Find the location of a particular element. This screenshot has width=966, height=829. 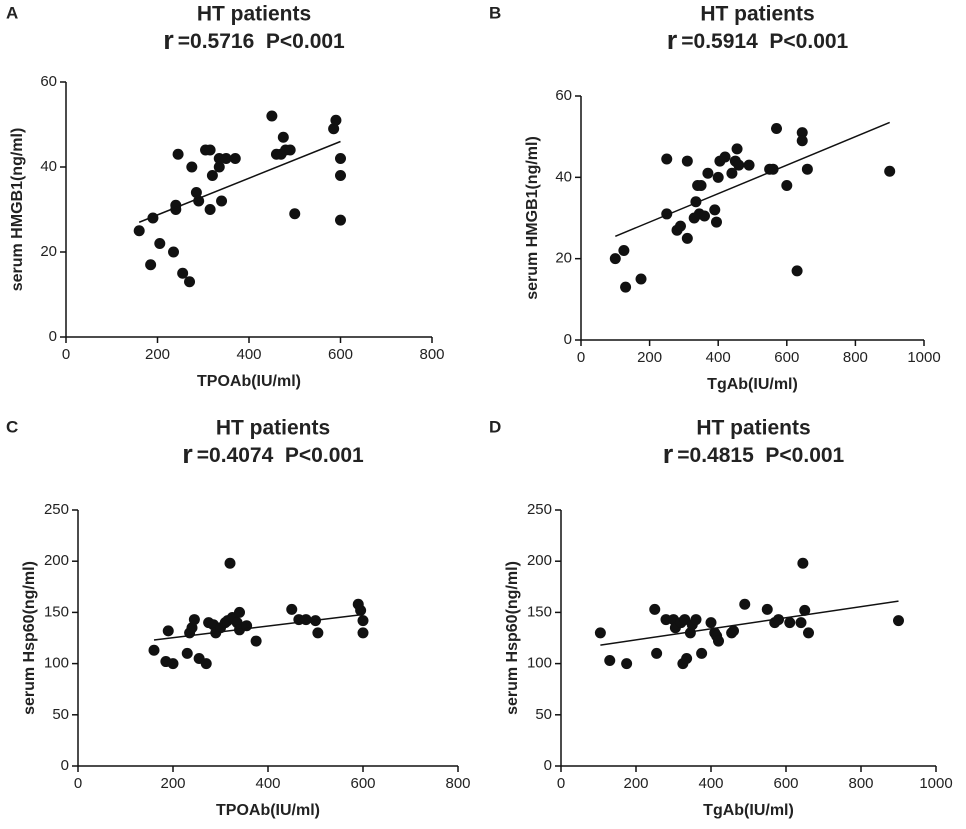

panel-letter: B is located at coordinates (495, 12).